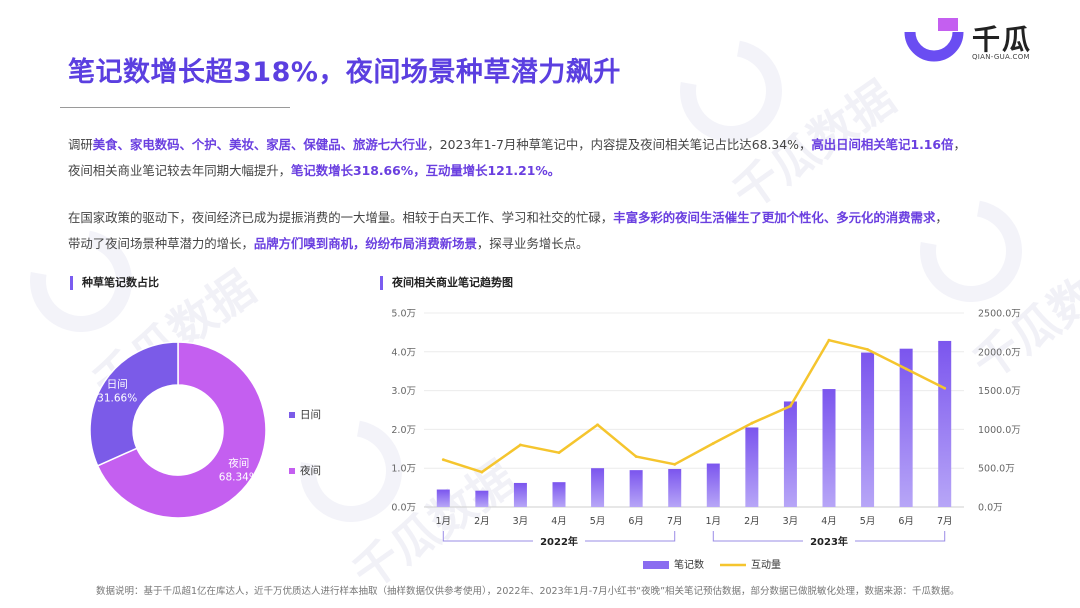 The width and height of the screenshot is (1080, 608). Describe the element at coordinates (882, 144) in the screenshot. I see `highlight-text: 高出日间相关笔记1.16倍` at that location.